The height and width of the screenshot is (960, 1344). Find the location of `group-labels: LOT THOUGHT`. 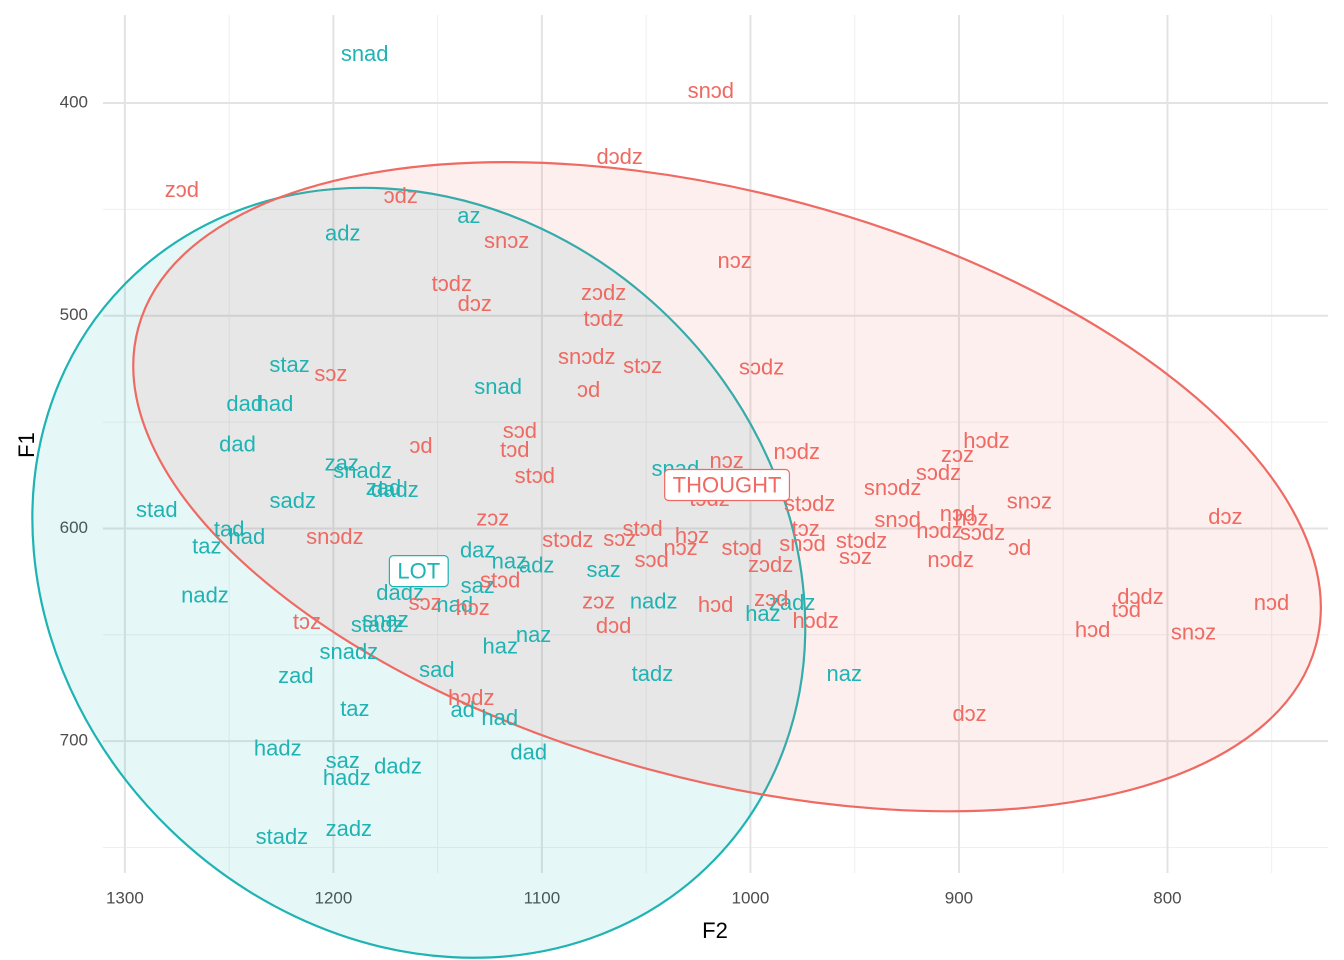

group-labels: LOT THOUGHT is located at coordinates (589, 528).